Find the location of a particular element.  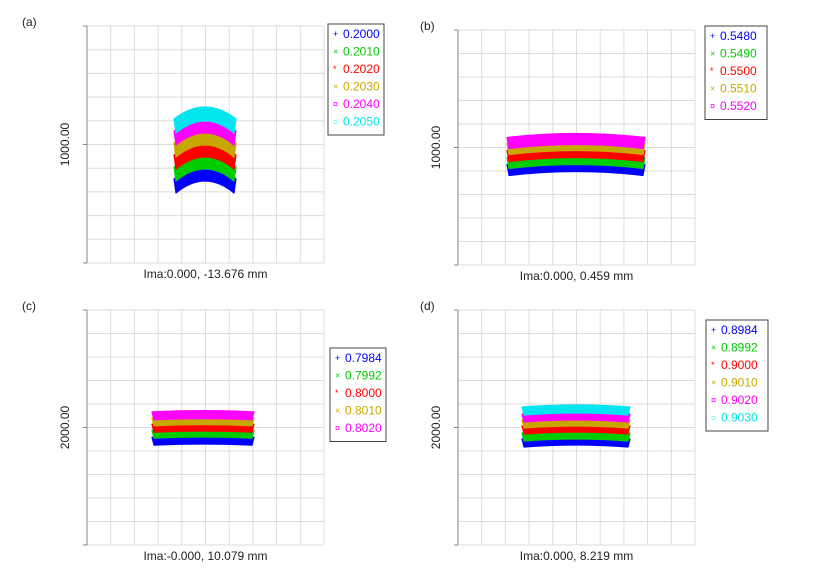

legend-entry: 0.9000 is located at coordinates (739, 365).